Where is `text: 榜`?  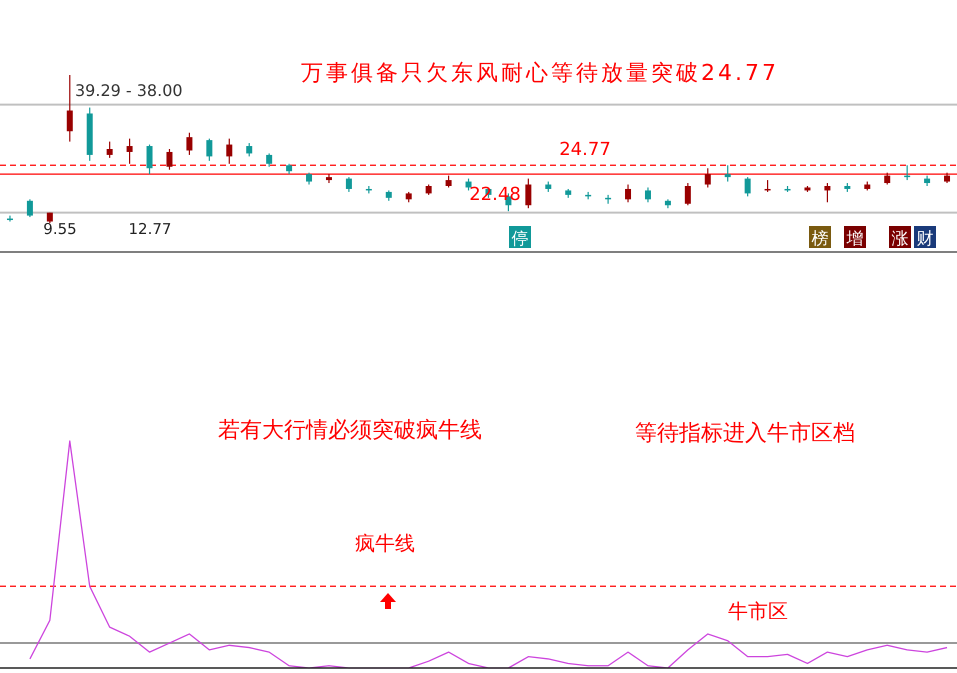 text: 榜 is located at coordinates (820, 239).